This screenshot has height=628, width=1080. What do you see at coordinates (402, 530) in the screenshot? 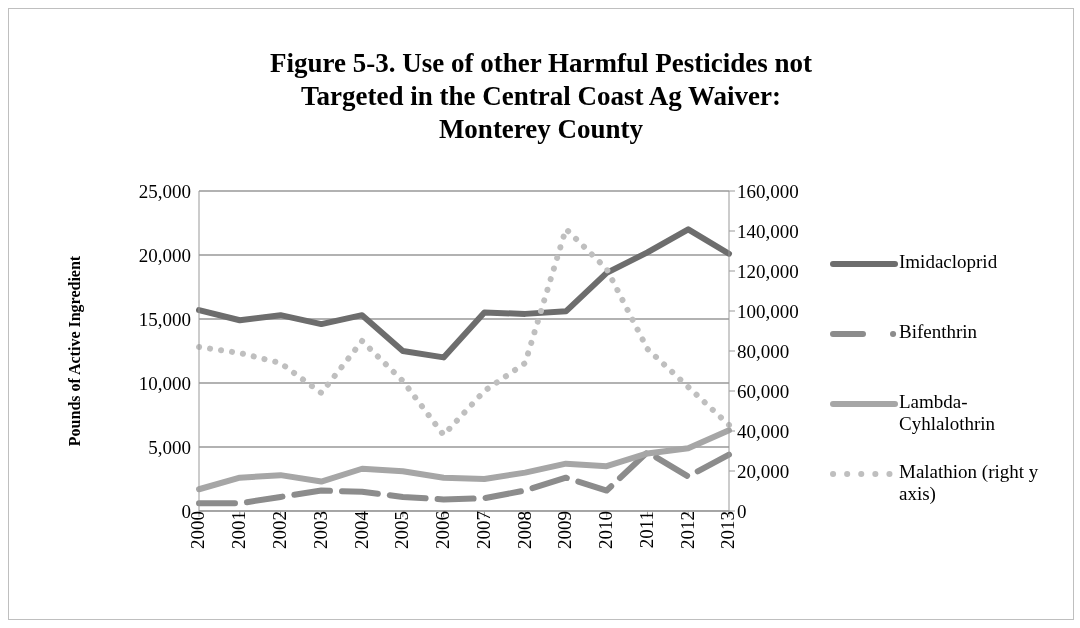
I see `x-tick-label: 2005` at bounding box center [402, 530].